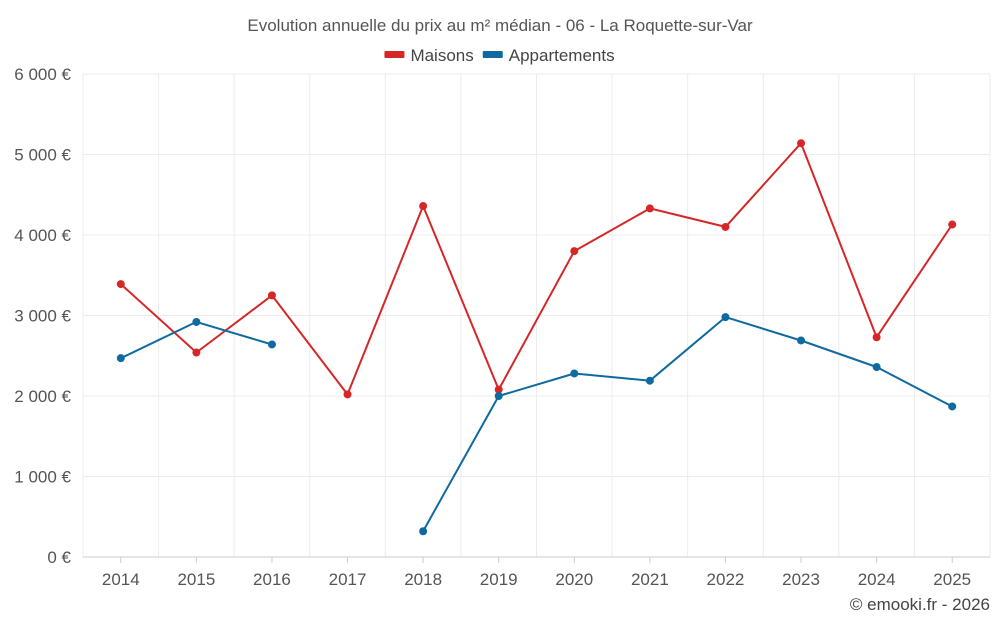  What do you see at coordinates (920, 604) in the screenshot?
I see `credit-text: © emooki.fr - 2026` at bounding box center [920, 604].